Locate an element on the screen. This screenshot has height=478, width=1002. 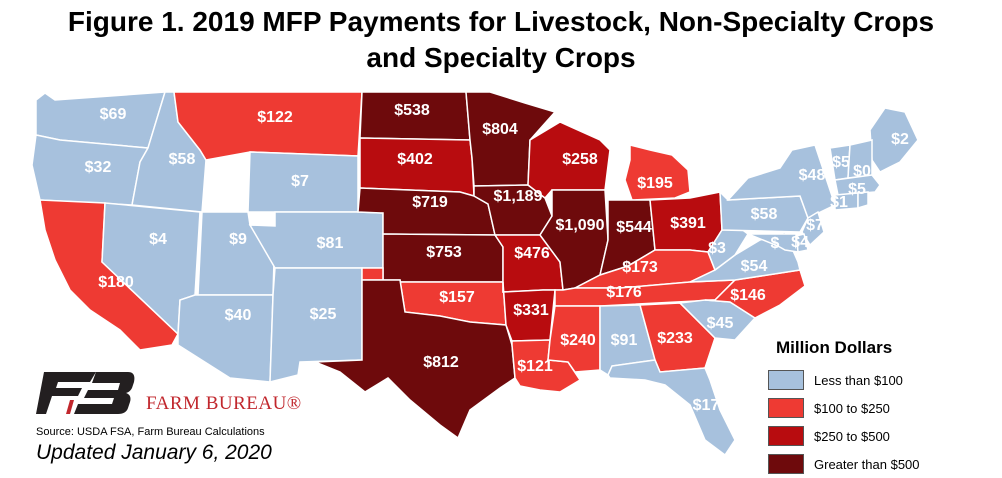
label-nd: $538 is located at coordinates (412, 110).